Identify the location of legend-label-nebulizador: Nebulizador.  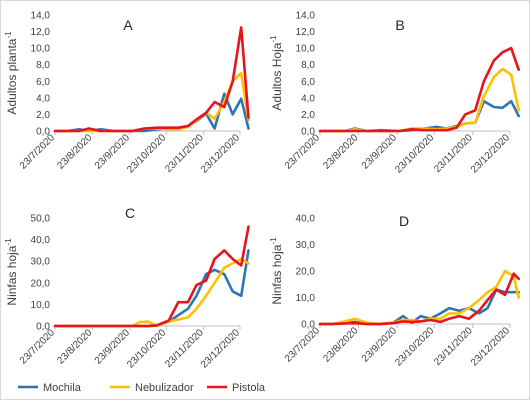
(164, 388).